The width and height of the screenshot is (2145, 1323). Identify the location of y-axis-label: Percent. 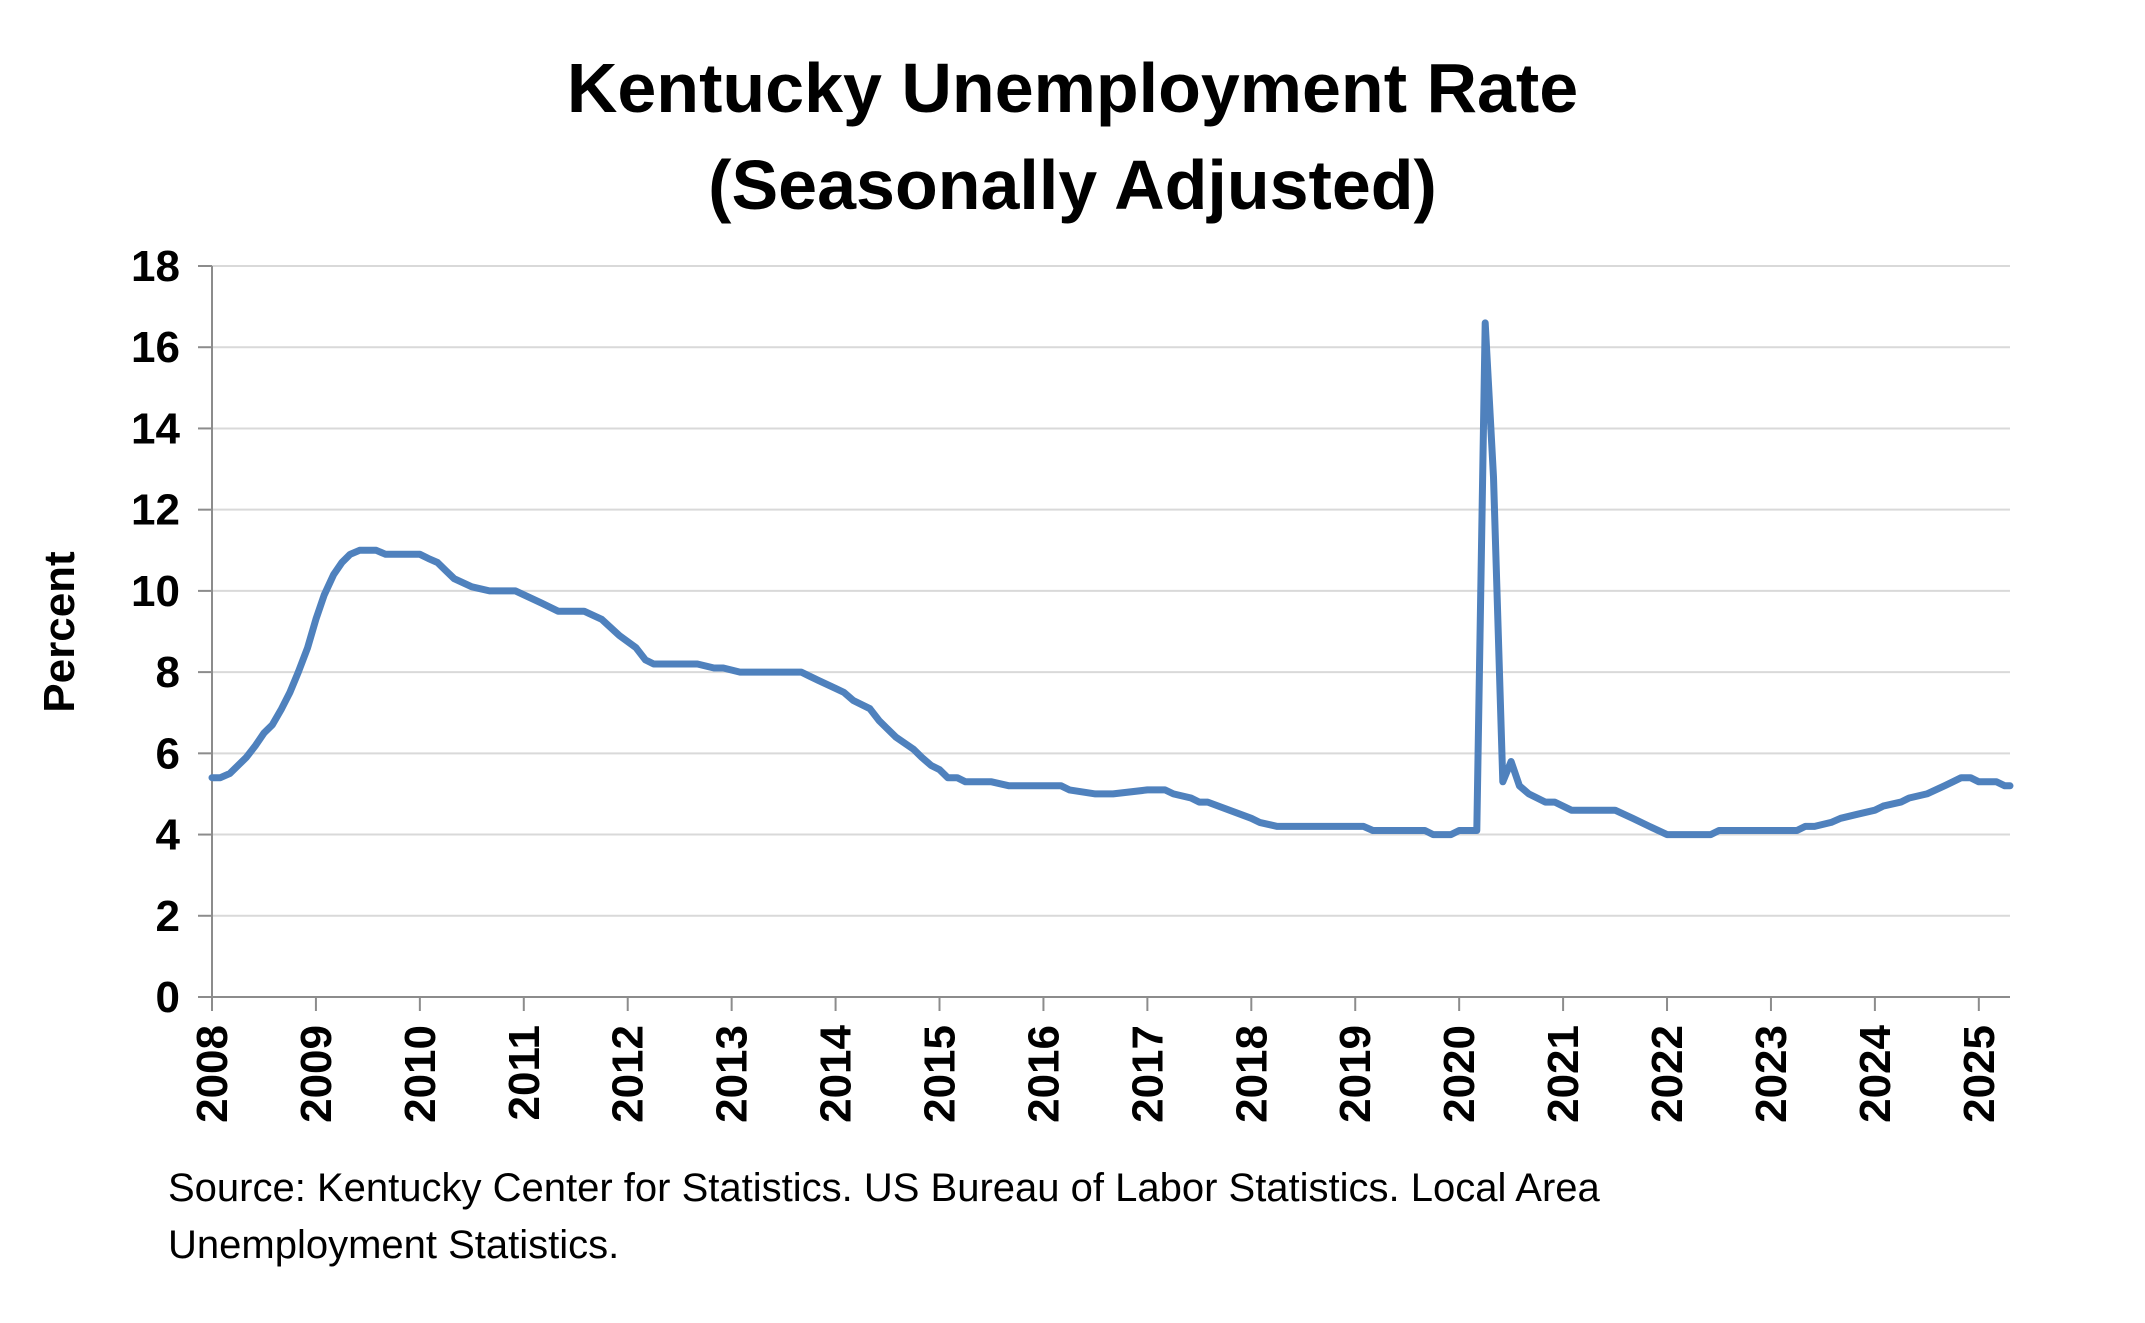
(59, 632).